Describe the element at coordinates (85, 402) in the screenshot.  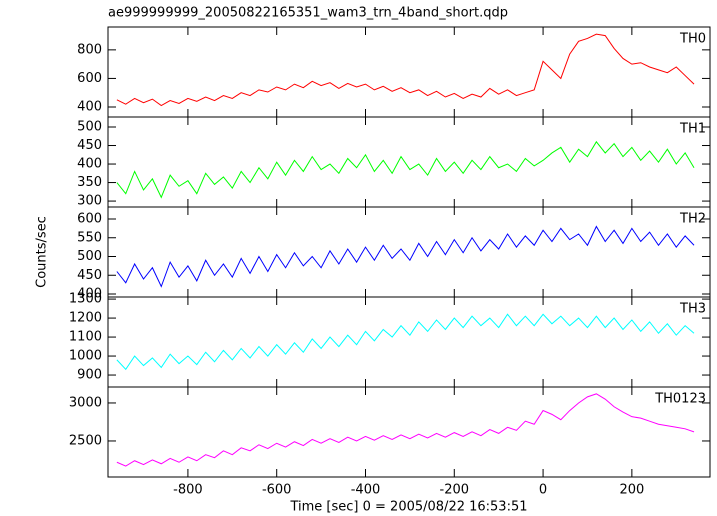
I see `y-tick-label: 3000` at that location.